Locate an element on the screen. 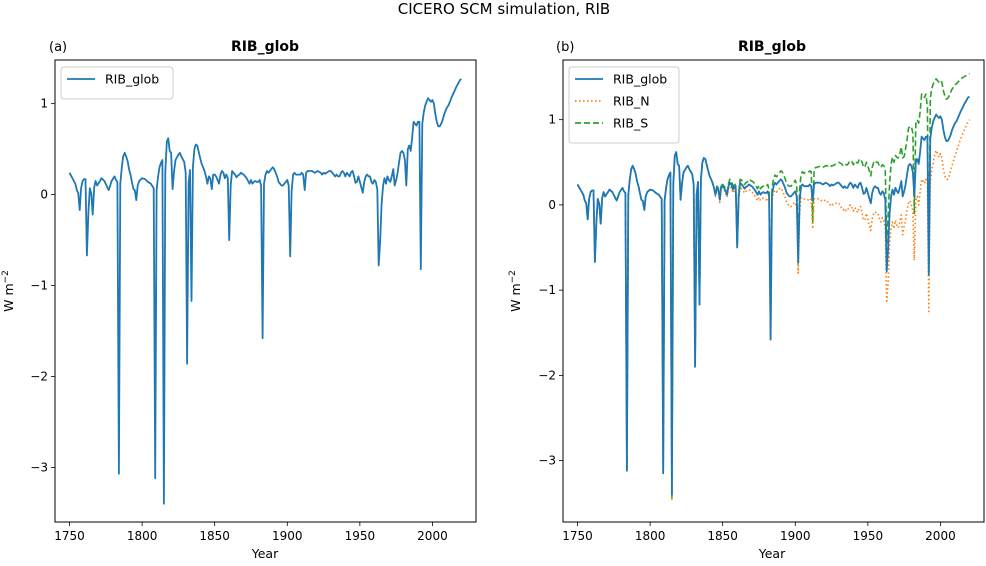 The width and height of the screenshot is (986, 566). panel-a-legend-box is located at coordinates (117, 83).